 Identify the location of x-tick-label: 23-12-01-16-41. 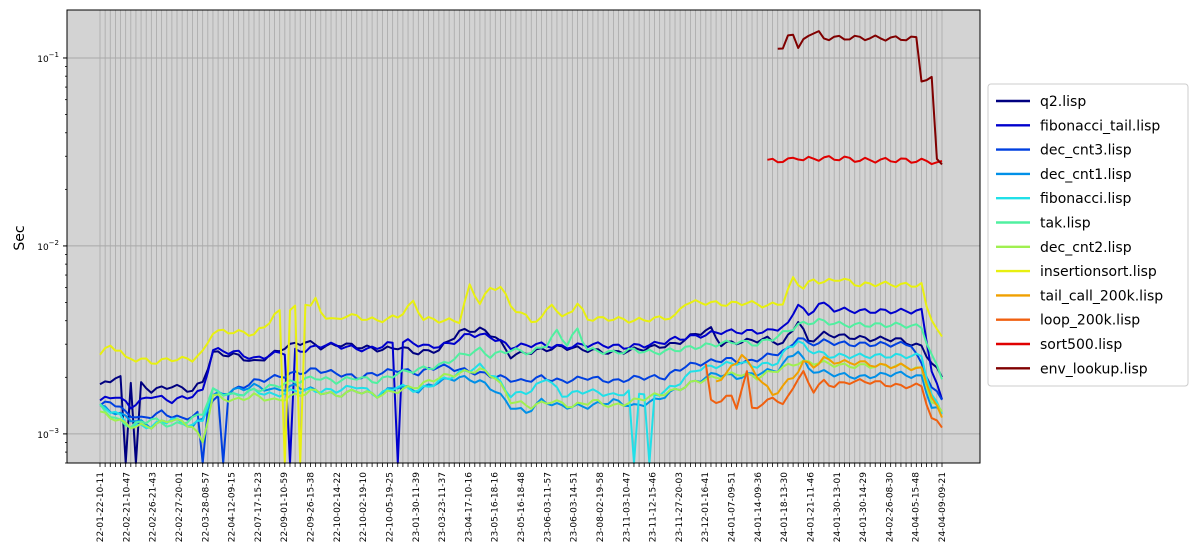
(706, 507).